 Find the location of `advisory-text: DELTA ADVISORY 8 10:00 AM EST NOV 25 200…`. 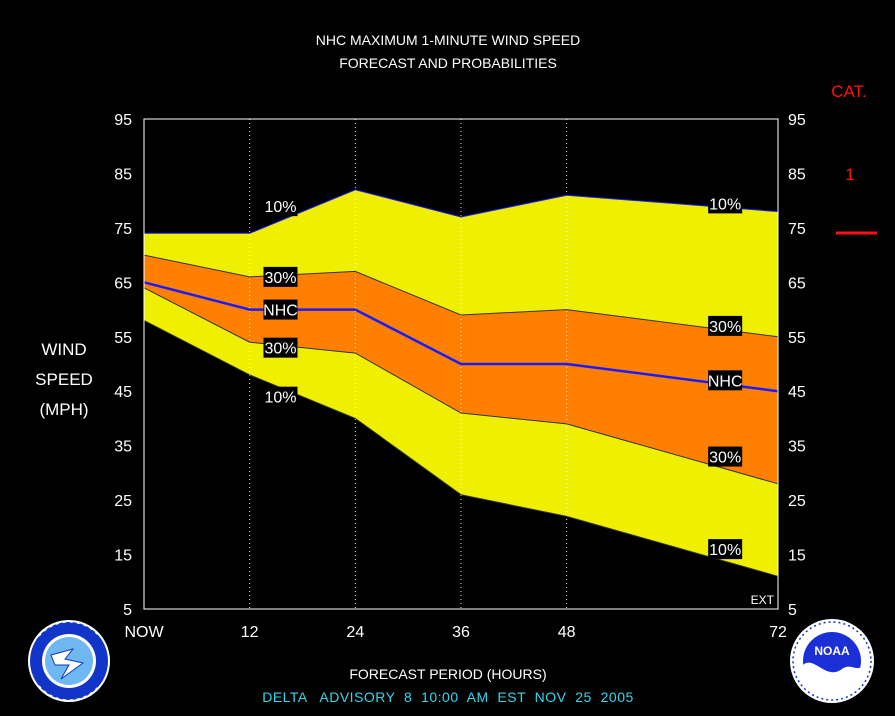

advisory-text: DELTA ADVISORY 8 10:00 AM EST NOV 25 200… is located at coordinates (448, 697).